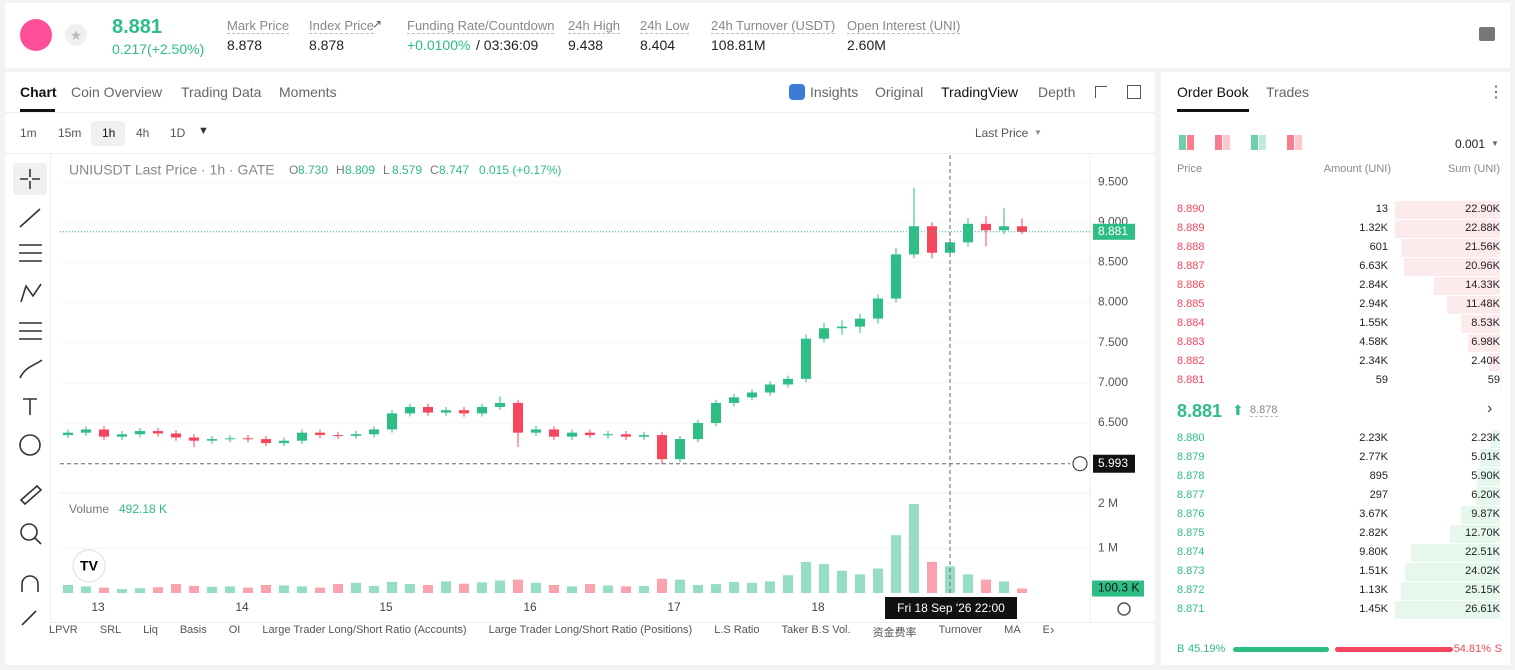 The height and width of the screenshot is (670, 1515). Describe the element at coordinates (1124, 609) in the screenshot. I see `settings-icon` at that location.